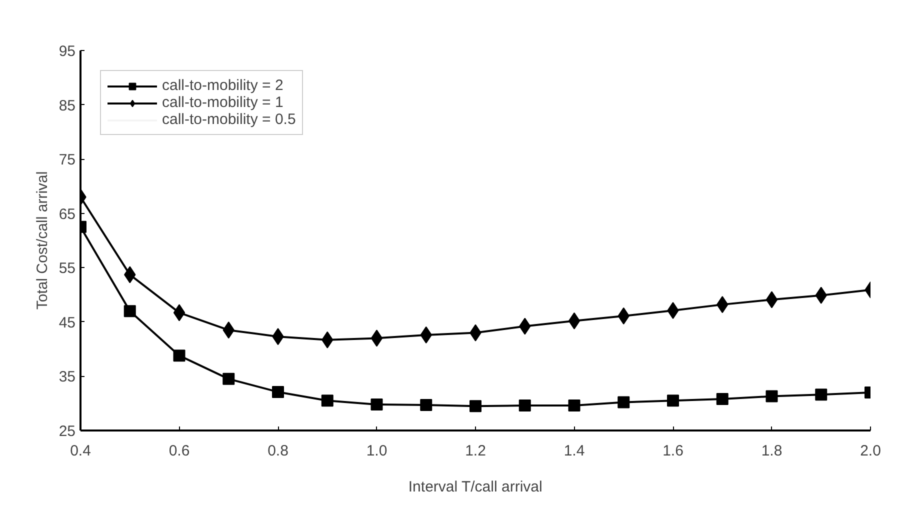  What do you see at coordinates (67, 105) in the screenshot?
I see `y-tick-label: 85` at bounding box center [67, 105].